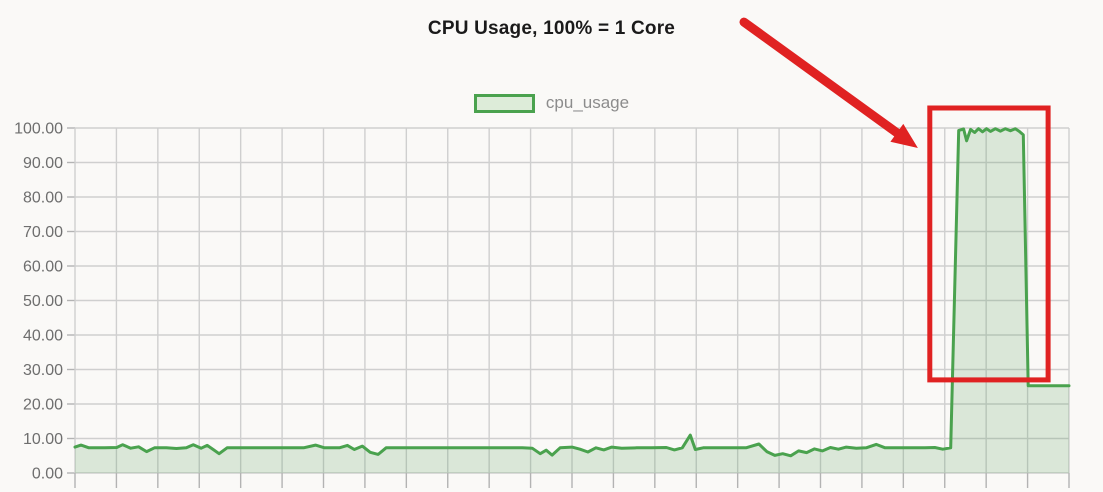  I want to click on y-axis-label: 0.00, so click(47, 474).